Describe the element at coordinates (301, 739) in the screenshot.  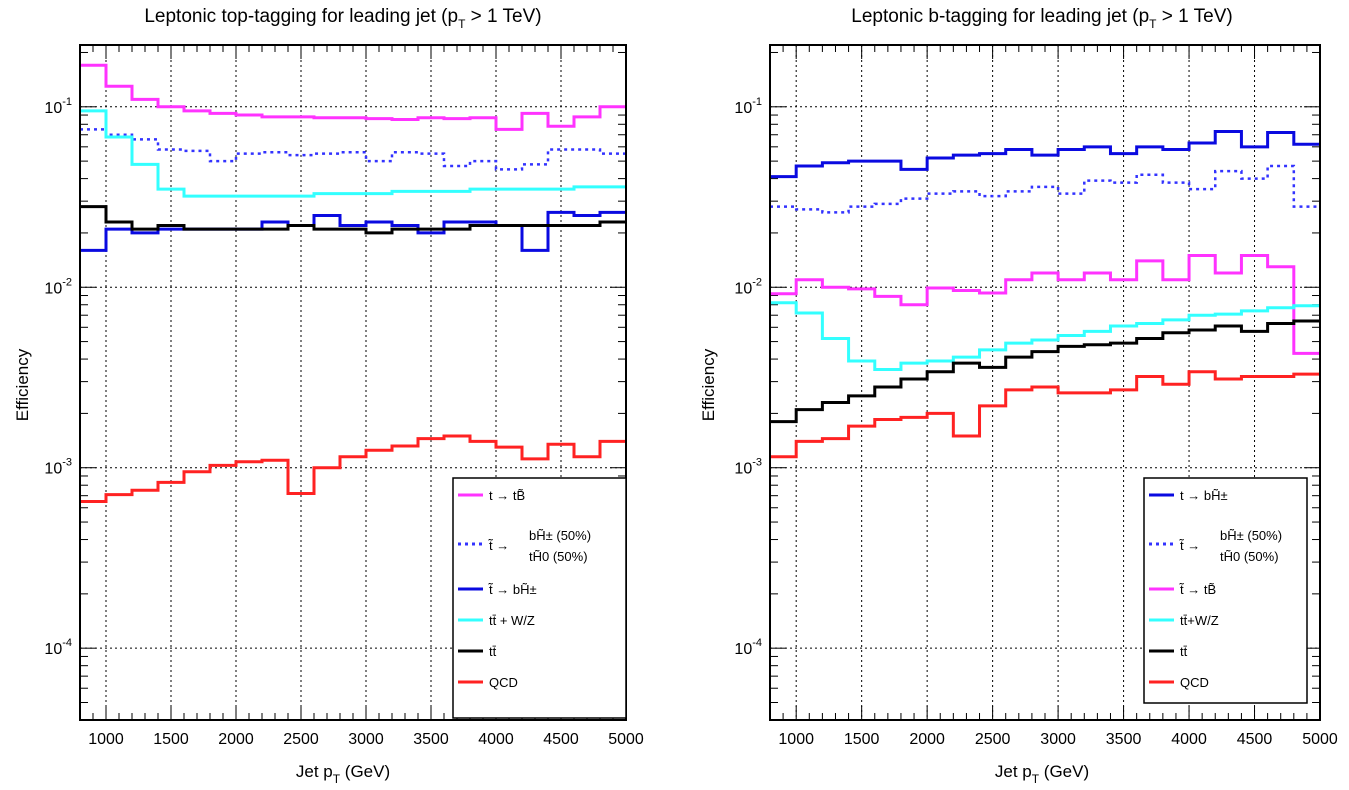
I see `top-xtick-label: 2500` at that location.